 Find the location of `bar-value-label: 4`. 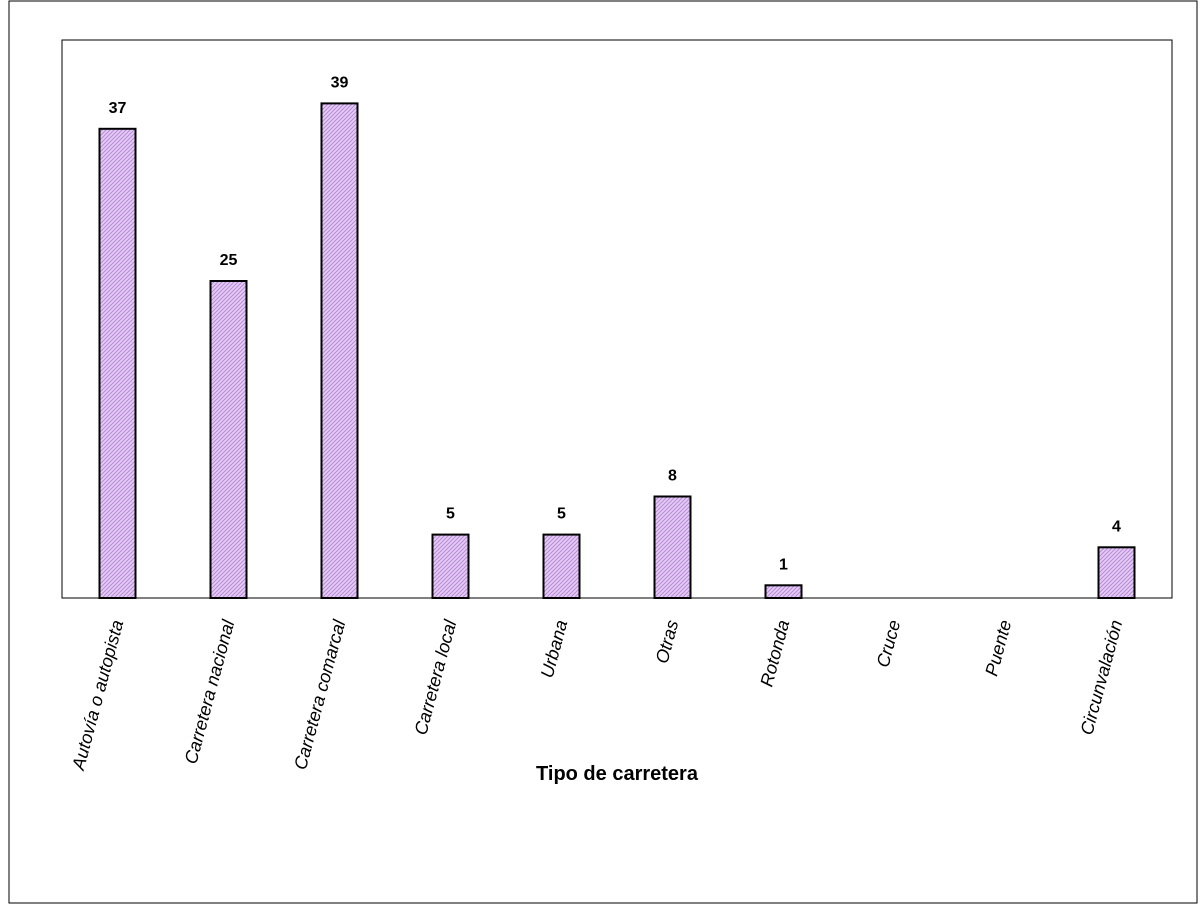

bar-value-label: 4 is located at coordinates (1116, 526).